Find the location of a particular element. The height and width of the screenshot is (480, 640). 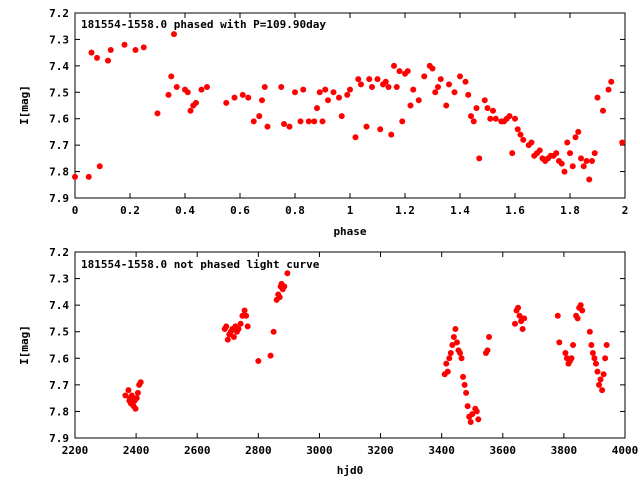

unphased-x-tick-label: 3200 is located at coordinates (380, 450).